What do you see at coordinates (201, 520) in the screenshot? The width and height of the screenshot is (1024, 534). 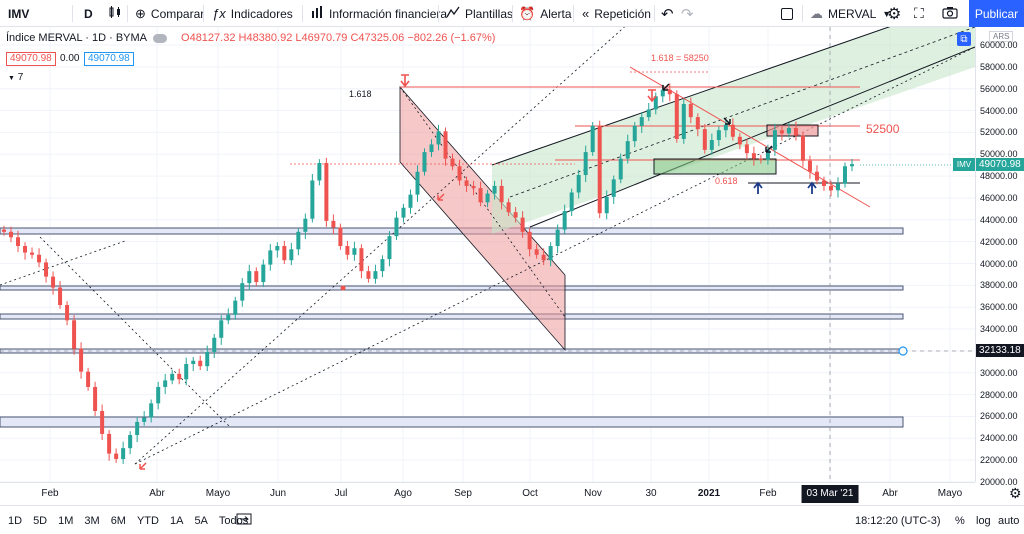 I see `range-button-5a: 5A` at bounding box center [201, 520].